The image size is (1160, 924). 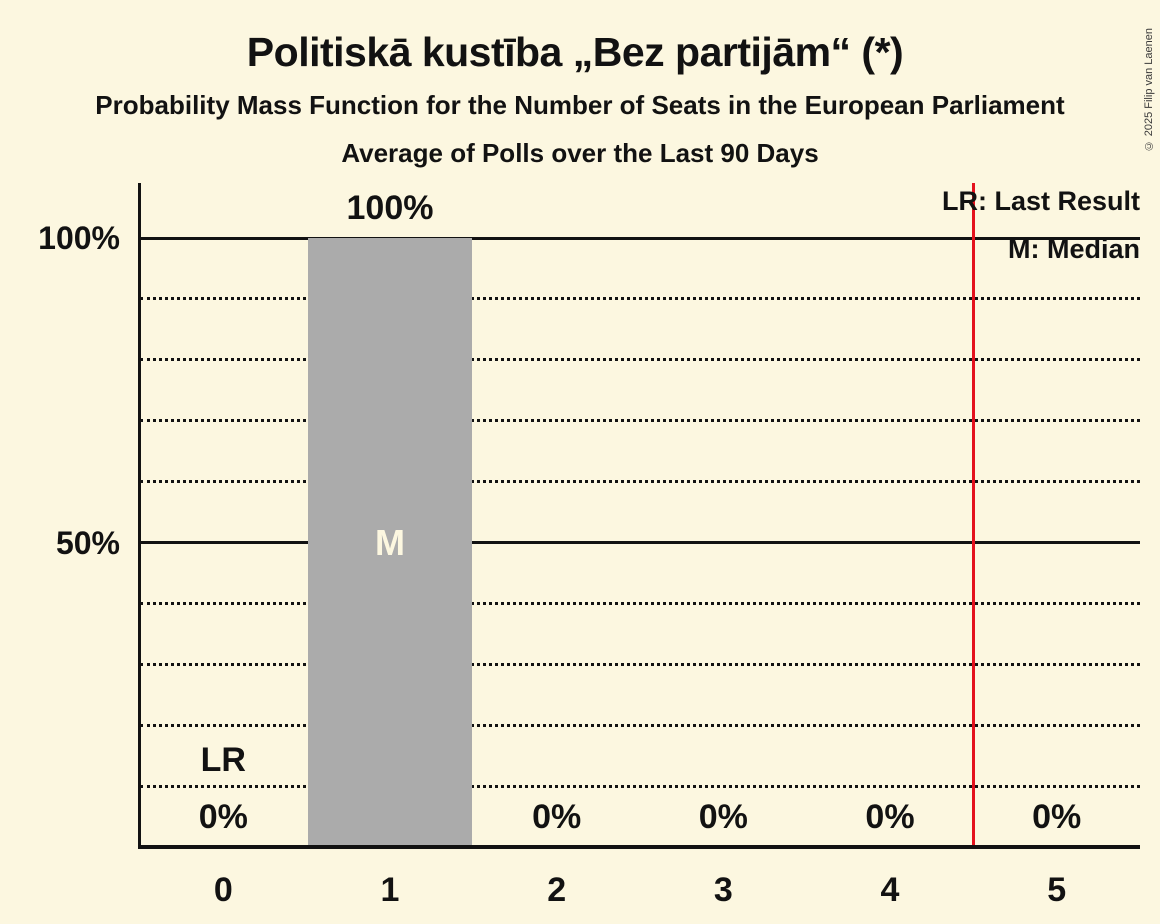 I want to click on gridline-solid-50pct, so click(x=640, y=542).